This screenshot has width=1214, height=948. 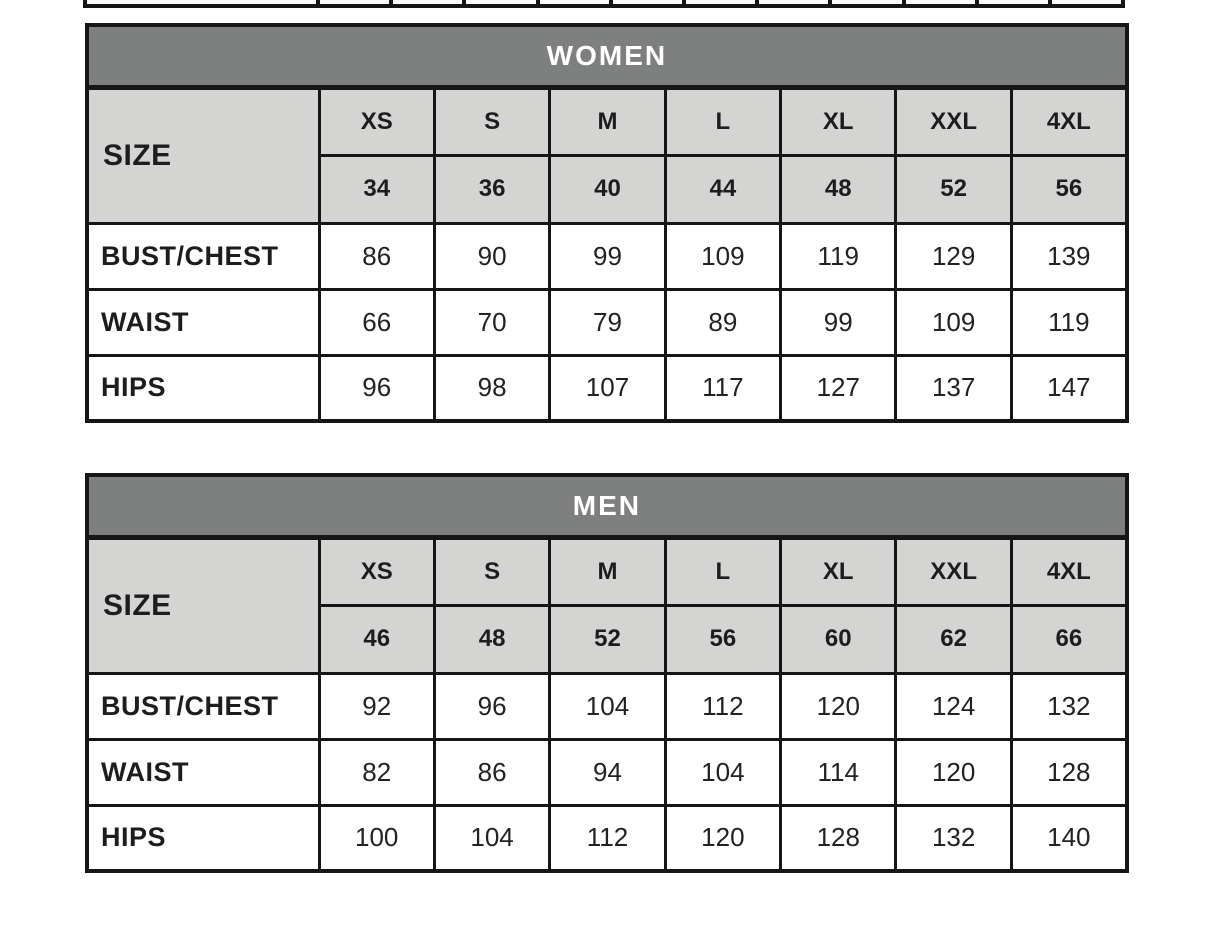 I want to click on men-size-number-cell: 66, so click(x=1069, y=639).